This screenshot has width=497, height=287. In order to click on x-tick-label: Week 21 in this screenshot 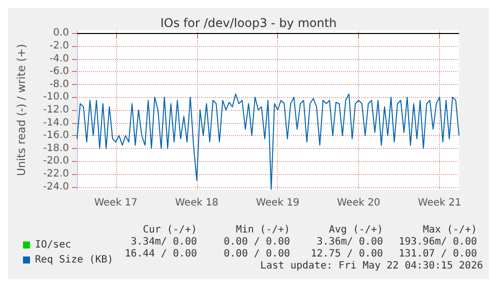, I will do `click(440, 203)`.